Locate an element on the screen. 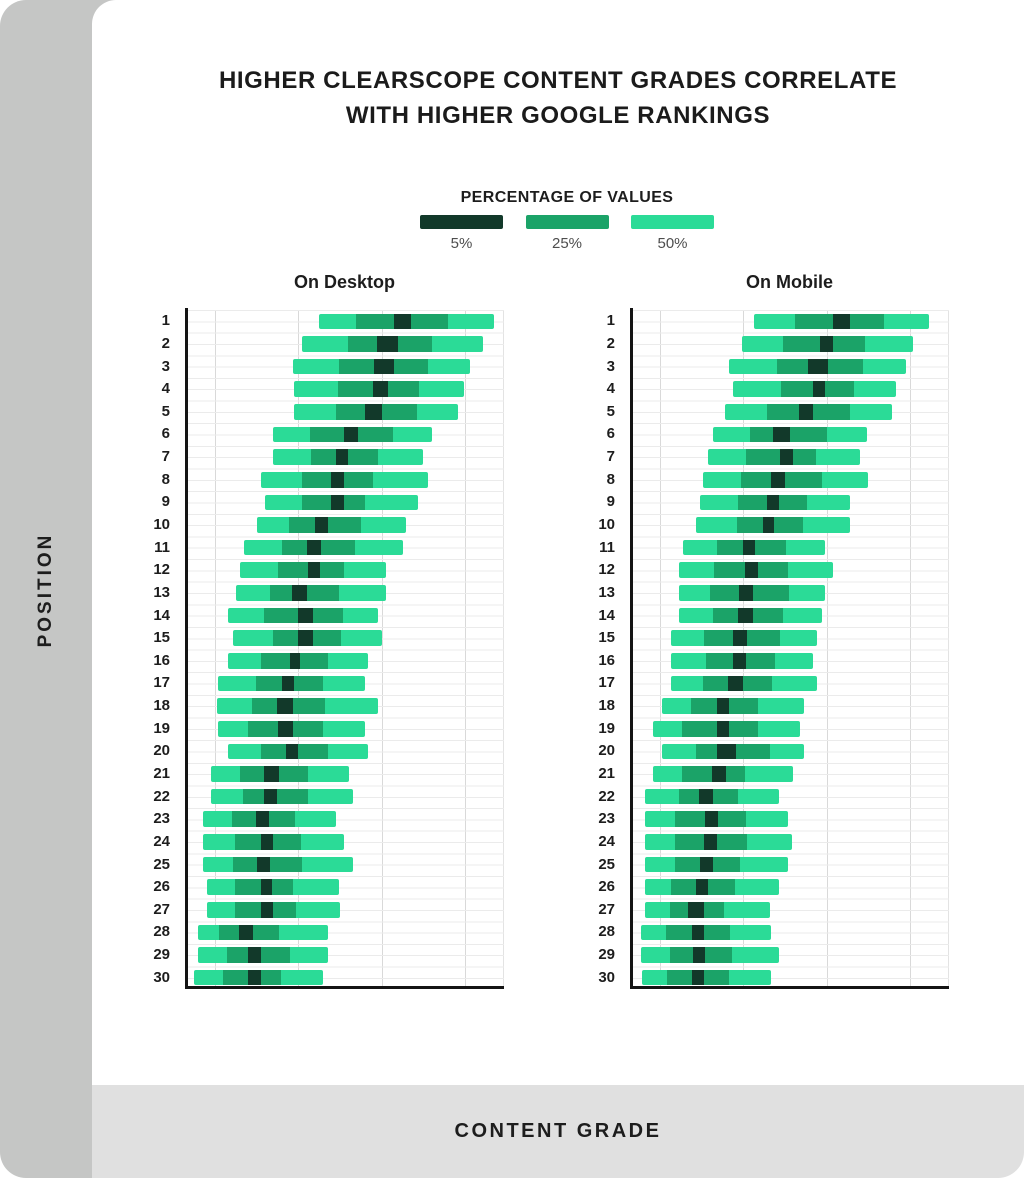 This screenshot has width=1024, height=1178. legend-swatch-50pct is located at coordinates (672, 222).